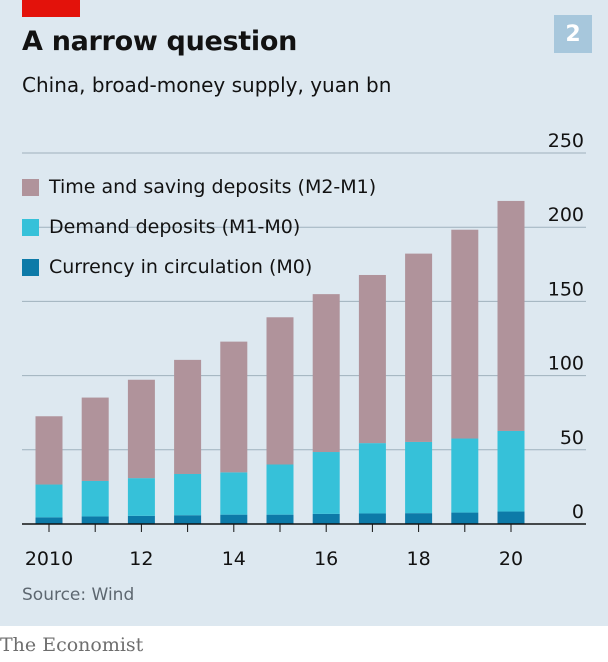  Describe the element at coordinates (30, 227) in the screenshot. I see `legend-swatch-demand` at that location.